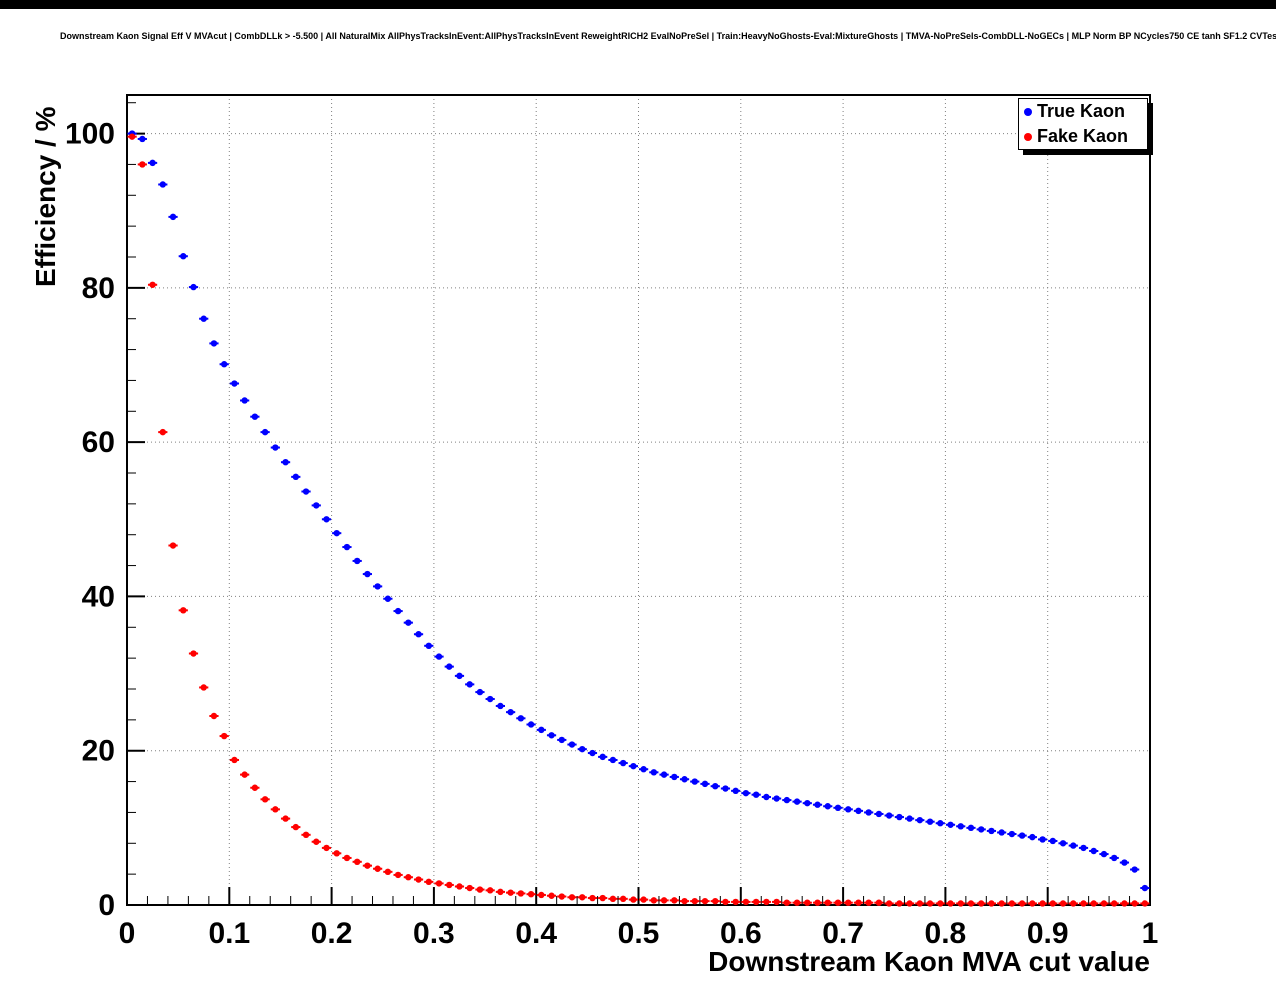 This screenshot has height=996, width=1276. I want to click on svg-text: 100, so click(90, 134).